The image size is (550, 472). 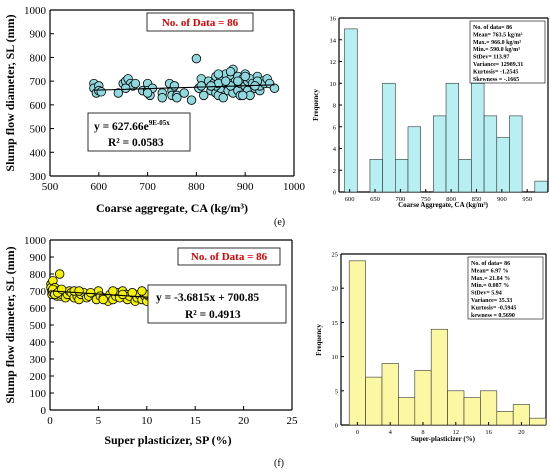 I want to click on x-tick-label: 25, so click(x=293, y=421).